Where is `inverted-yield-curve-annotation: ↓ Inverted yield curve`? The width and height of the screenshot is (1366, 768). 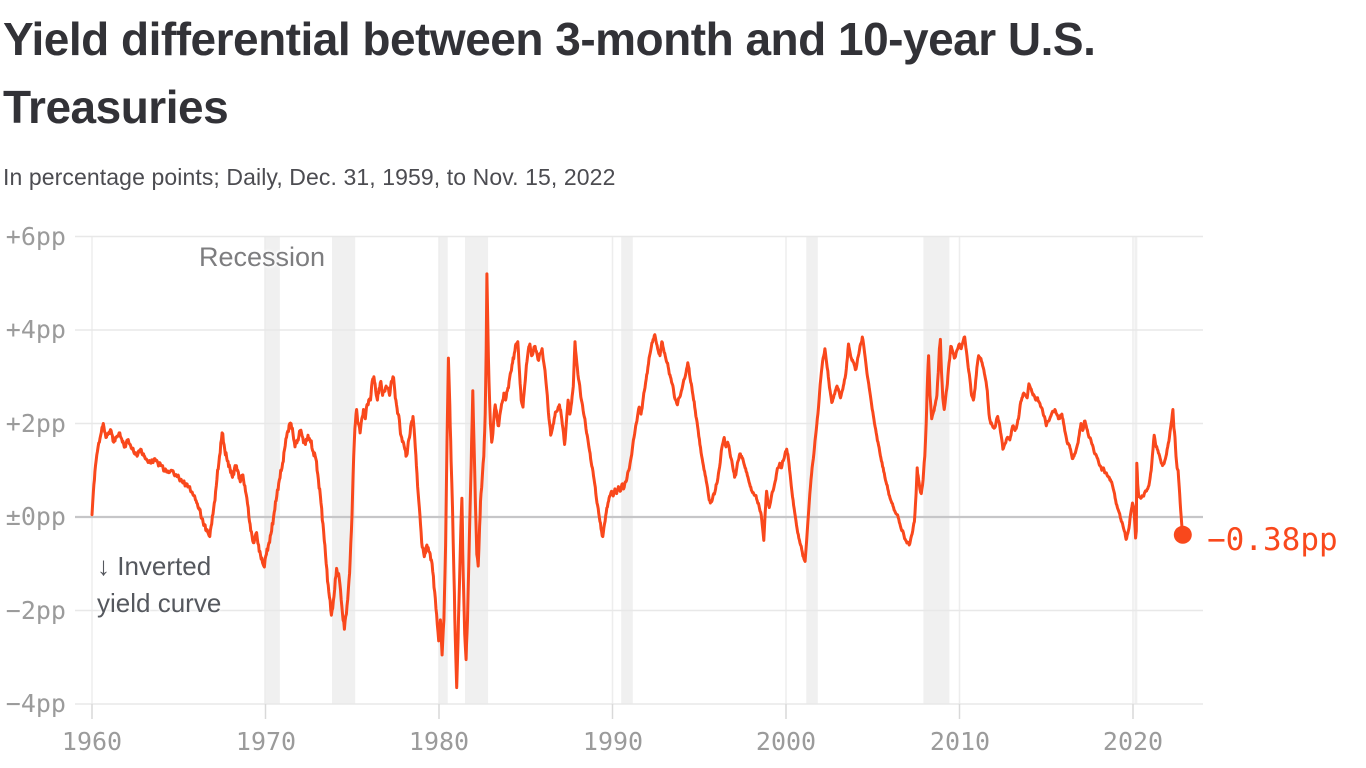 inverted-yield-curve-annotation: ↓ Inverted yield curve is located at coordinates (159, 585).